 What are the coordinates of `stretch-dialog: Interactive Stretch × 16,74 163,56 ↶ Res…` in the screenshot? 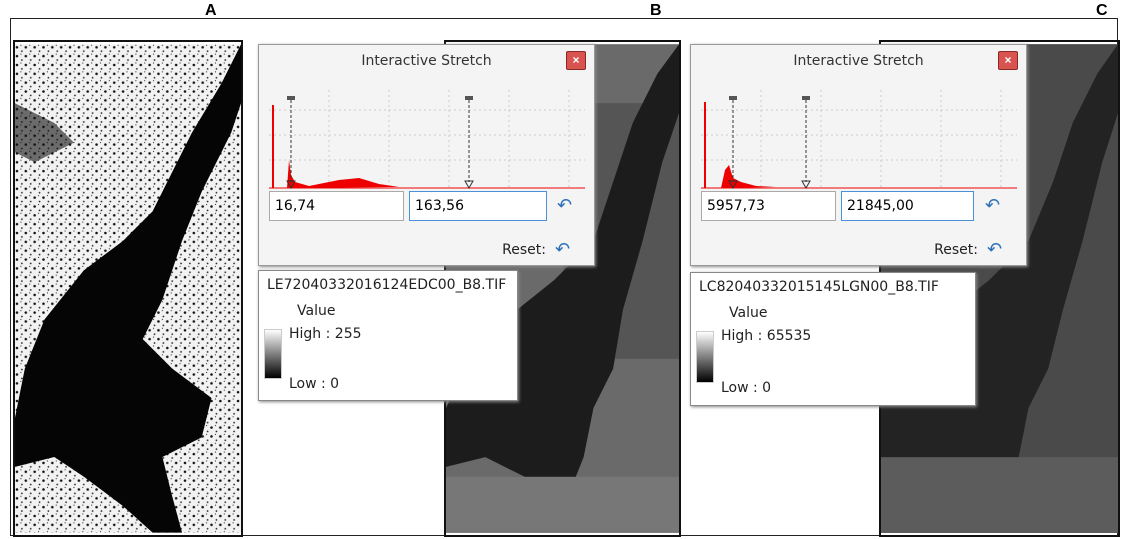 It's located at (426, 155).